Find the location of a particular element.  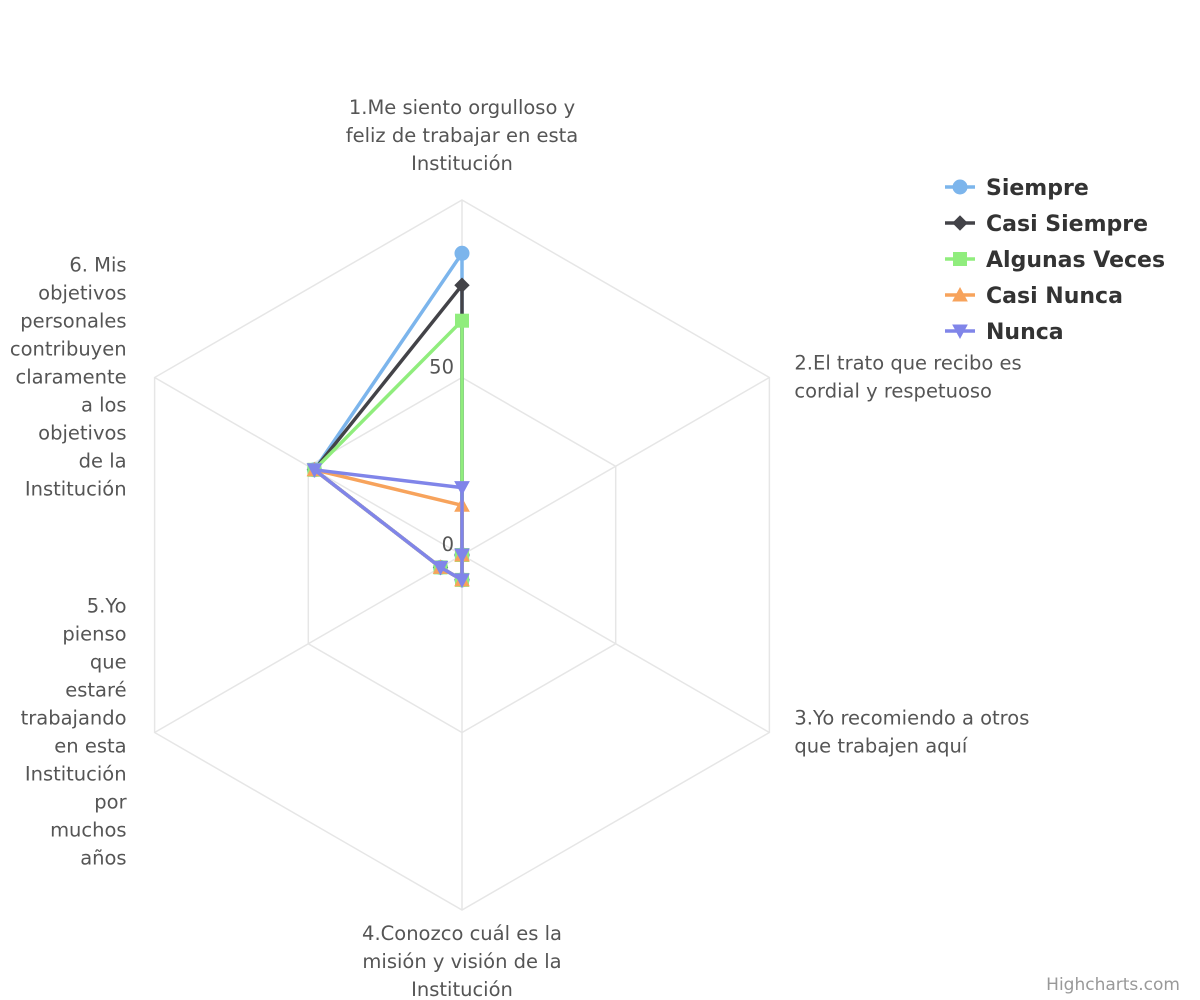

legend-item-algunas-veces: Algunas Veces is located at coordinates (1055, 260).